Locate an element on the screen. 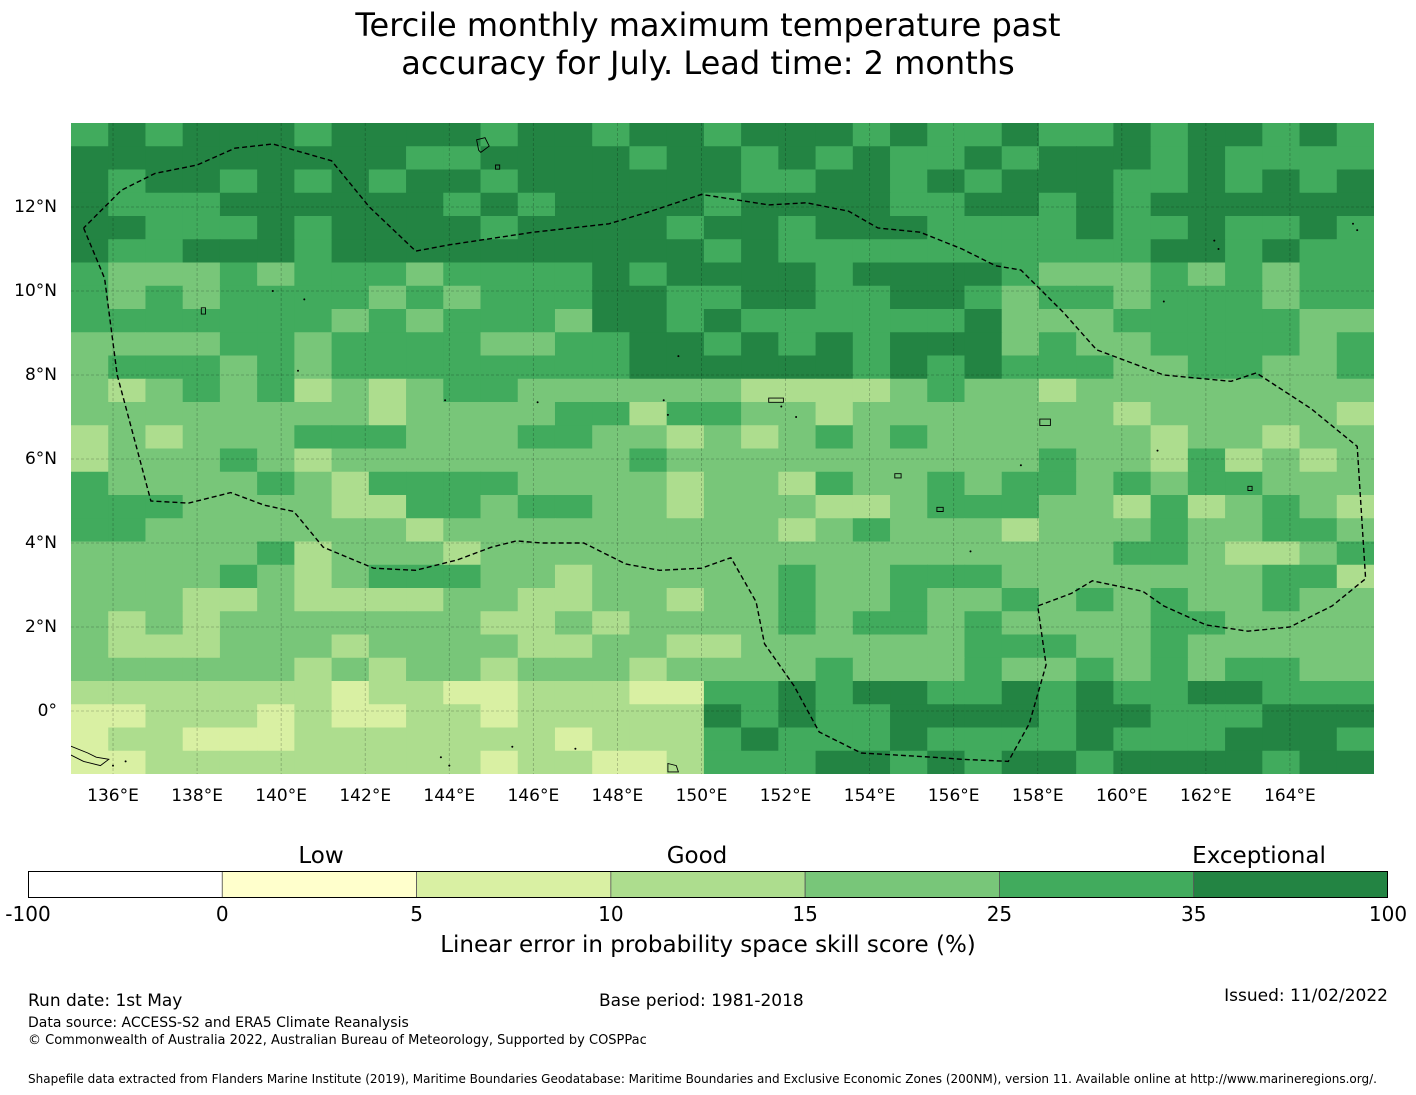 The width and height of the screenshot is (1416, 1095). x-tick-label: 144°E is located at coordinates (449, 796).